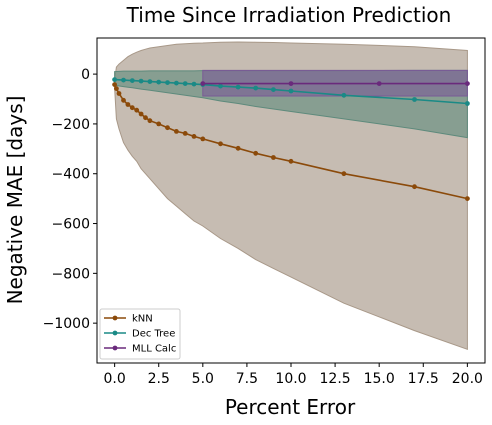 This screenshot has width=492, height=425. Describe the element at coordinates (467, 379) in the screenshot. I see `x-tick-label-8: 20.0` at that location.